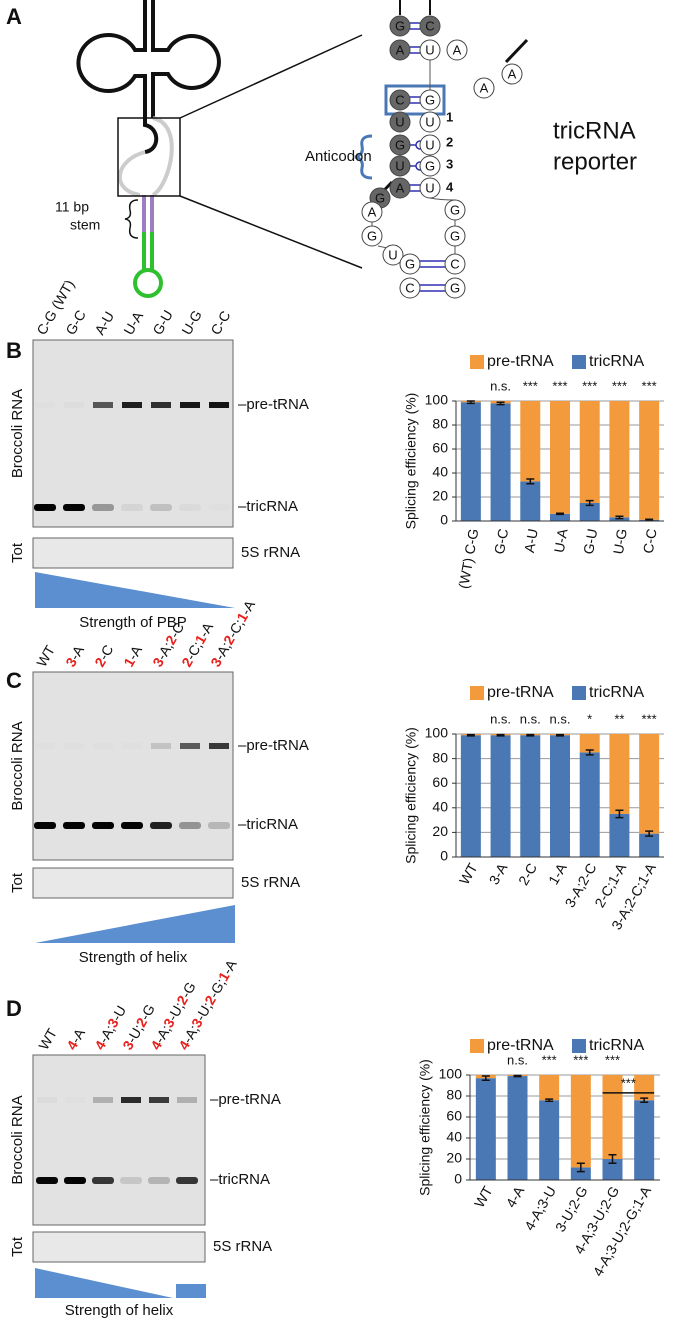  What do you see at coordinates (17, 1139) in the screenshot?
I see `gel-y-label: Broccoli RNA` at bounding box center [17, 1139].